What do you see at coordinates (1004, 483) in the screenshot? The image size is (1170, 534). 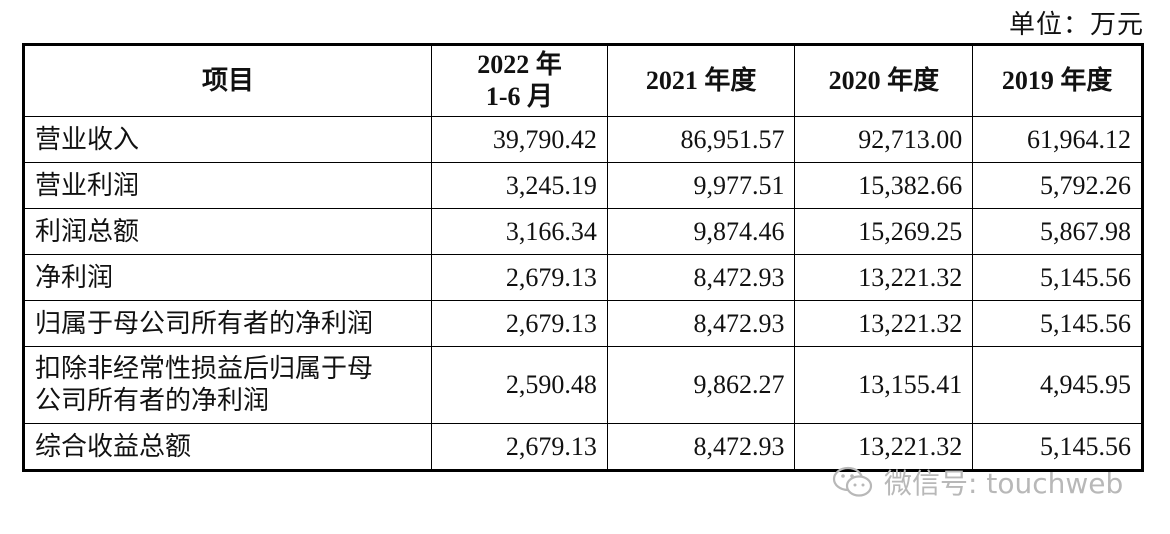 I see `watermark-text: 微信号: touchweb` at bounding box center [1004, 483].